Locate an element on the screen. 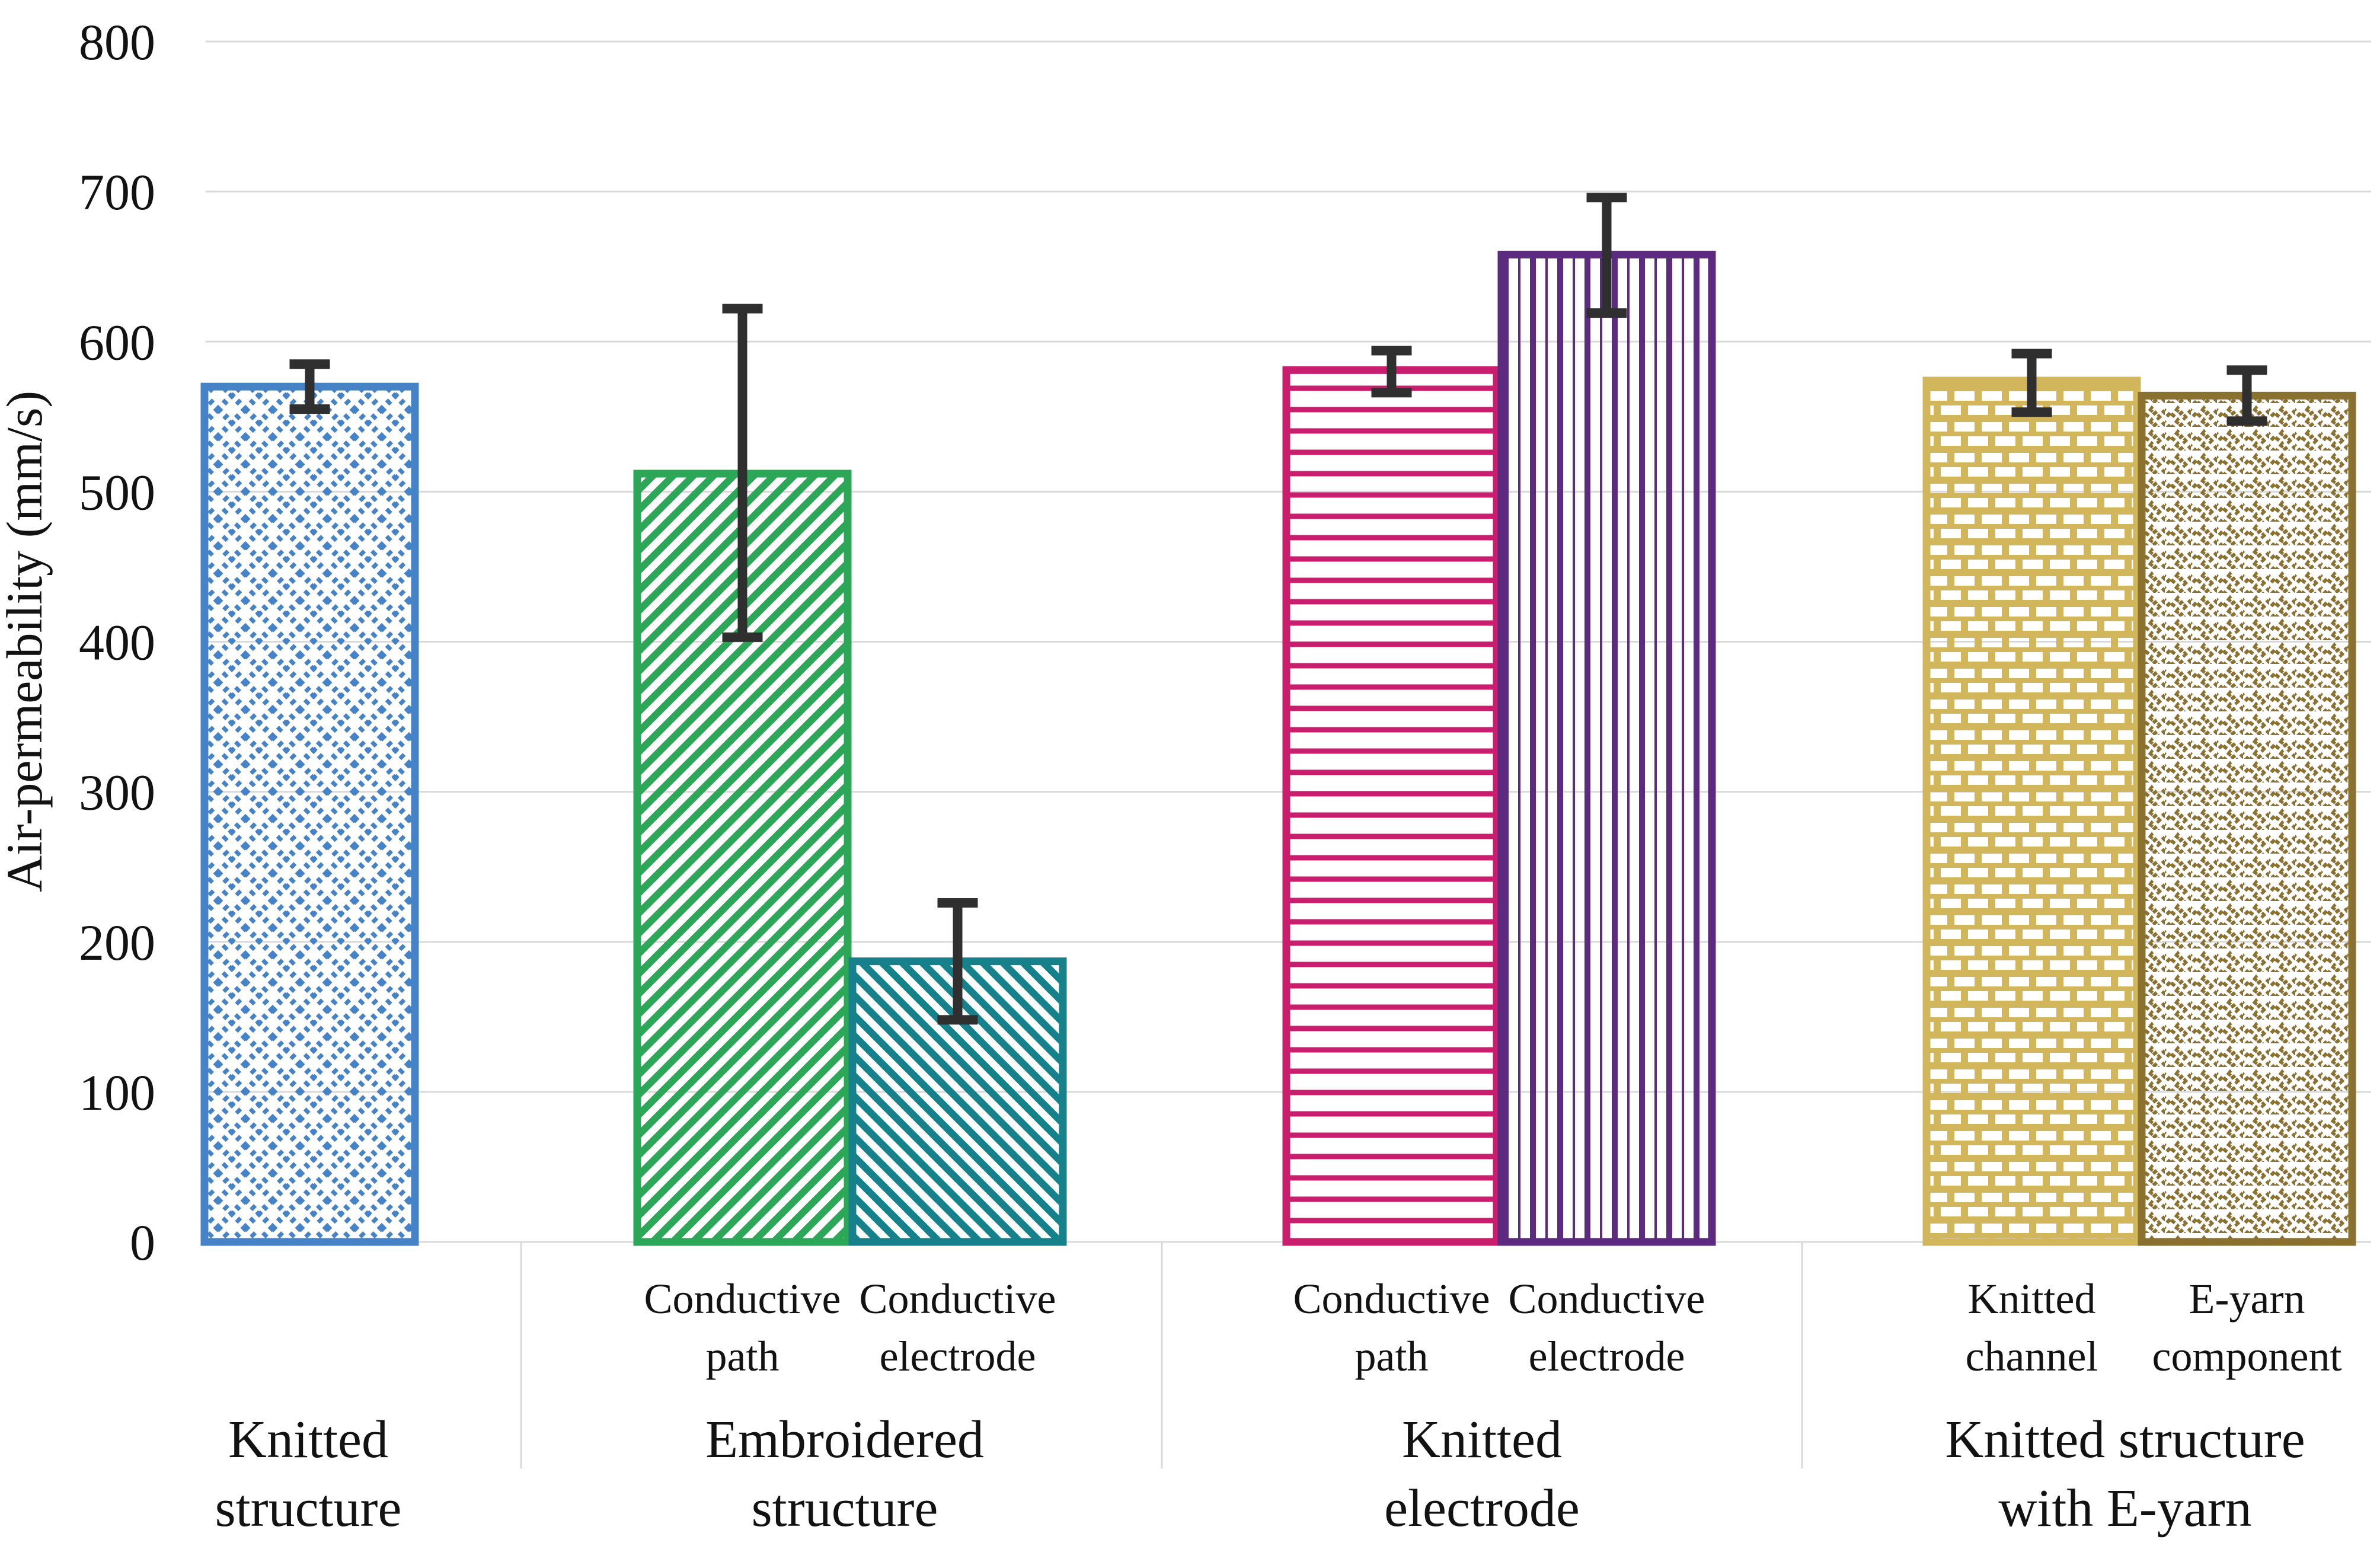  ytick-label-300: 300 is located at coordinates (117, 793).